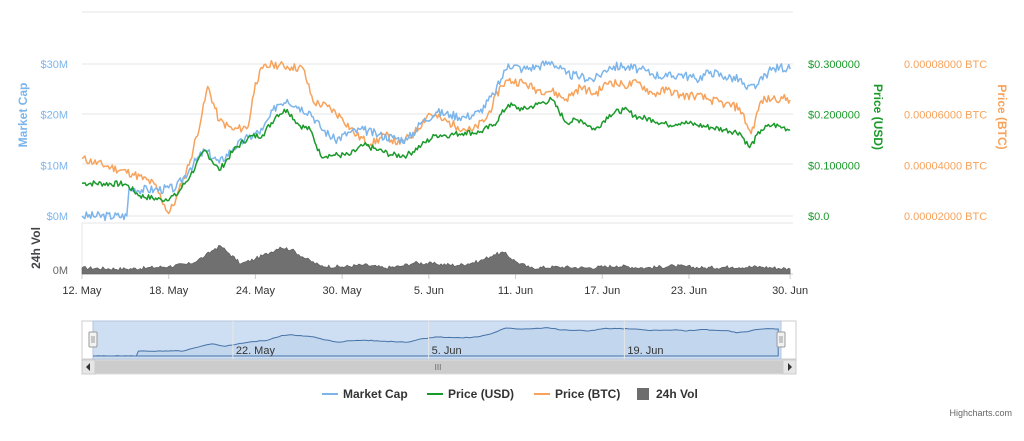  Describe the element at coordinates (54, 166) in the screenshot. I see `market-cap-tick-label: $10M` at that location.